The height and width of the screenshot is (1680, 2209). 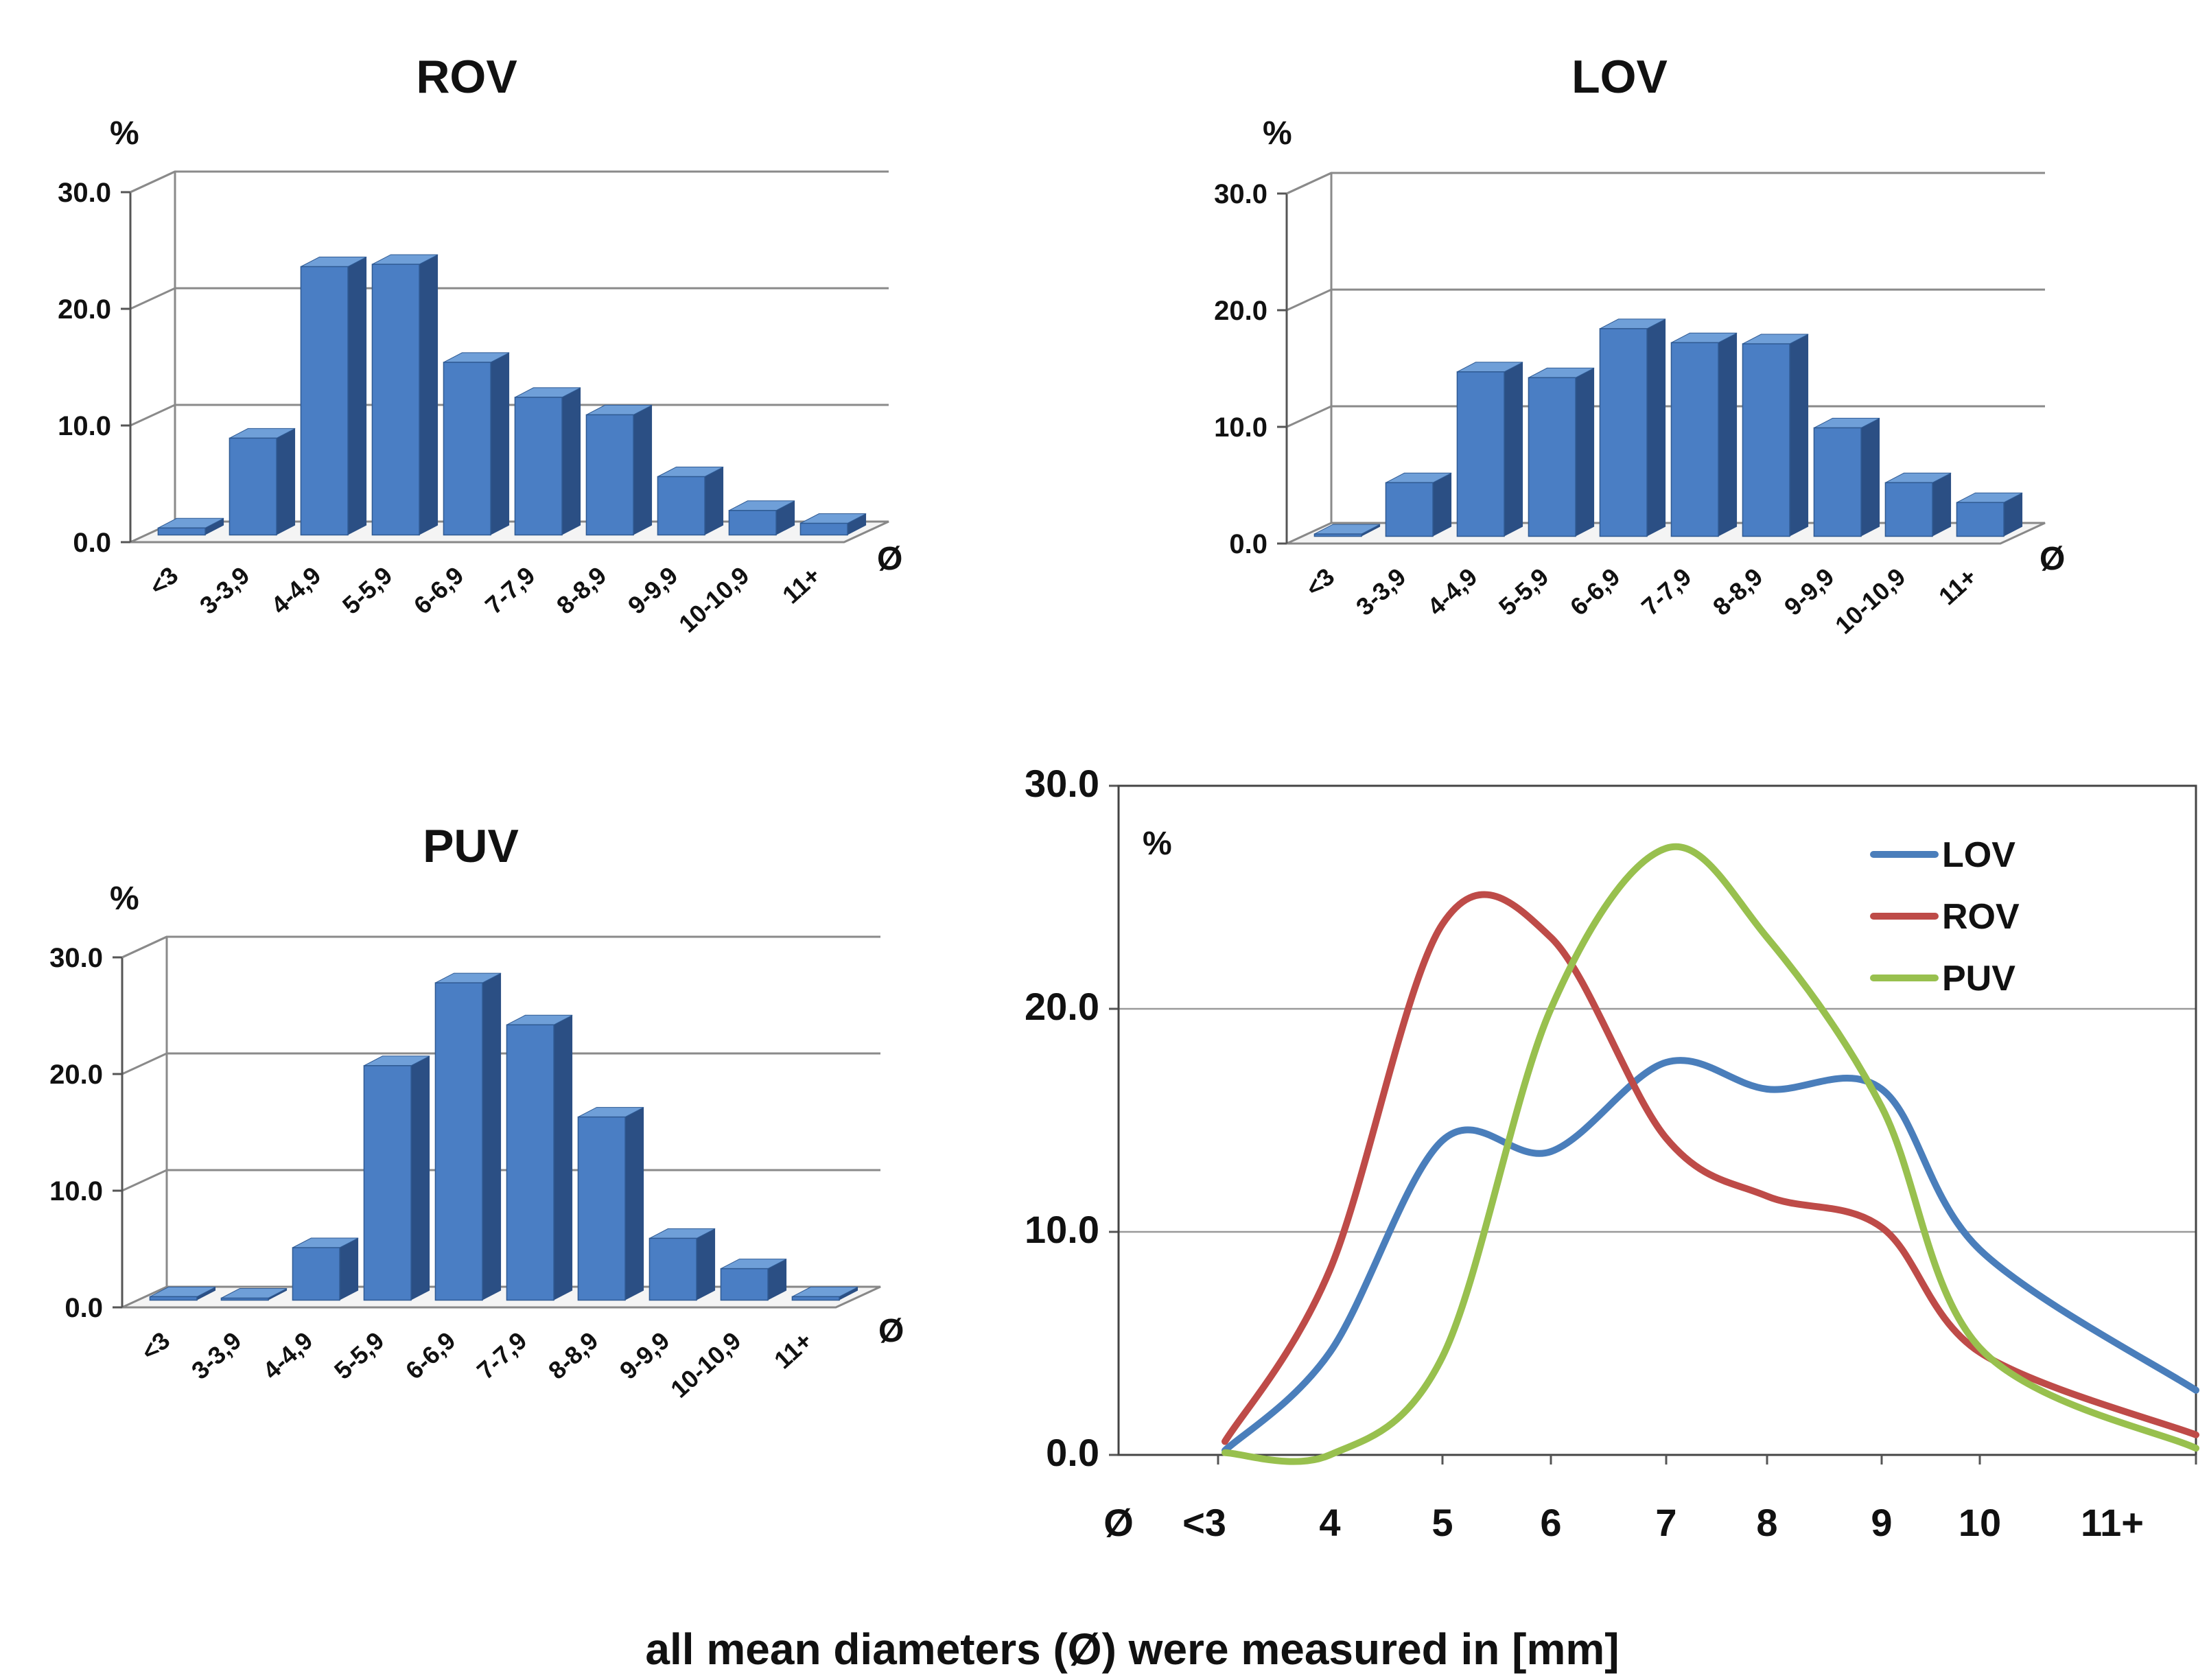 I want to click on puv-category-label: 6-6,9, so click(x=430, y=1355).